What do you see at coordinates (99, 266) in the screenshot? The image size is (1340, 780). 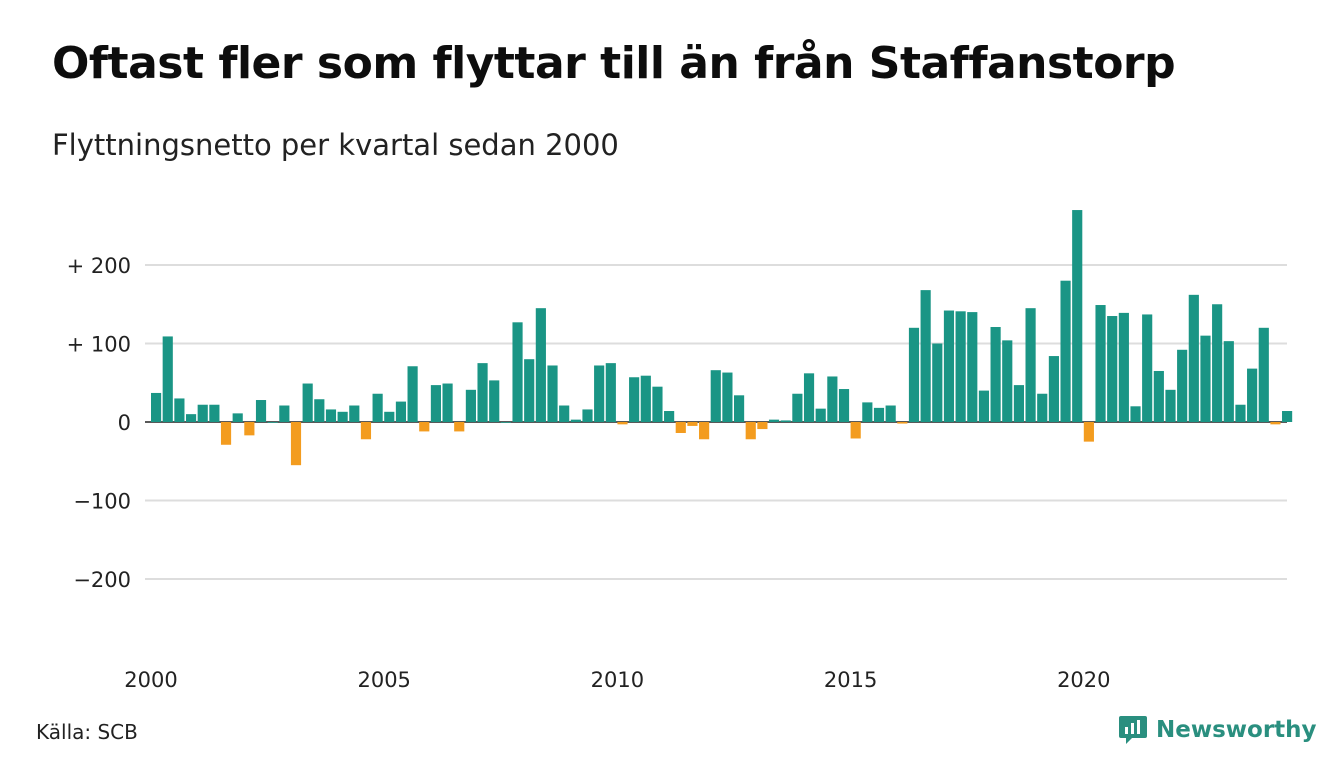 I see `y-tick-label: + 200` at bounding box center [99, 266].